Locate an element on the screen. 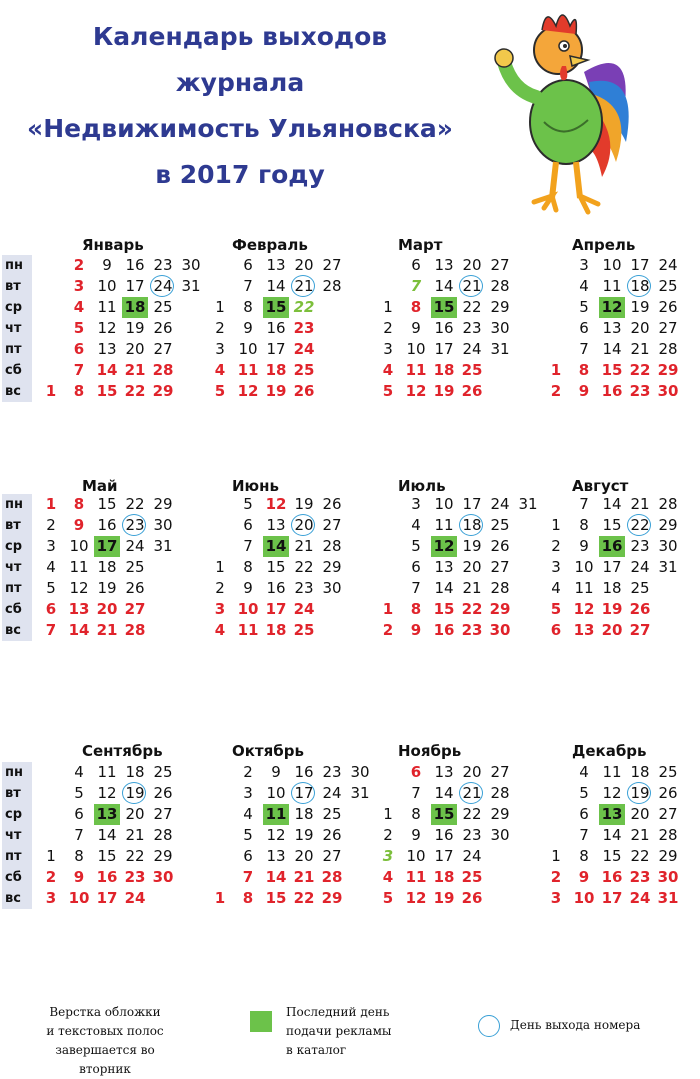 Image resolution: width=700 pixels, height=1079 pixels. weekday-label: пт is located at coordinates (13, 349).